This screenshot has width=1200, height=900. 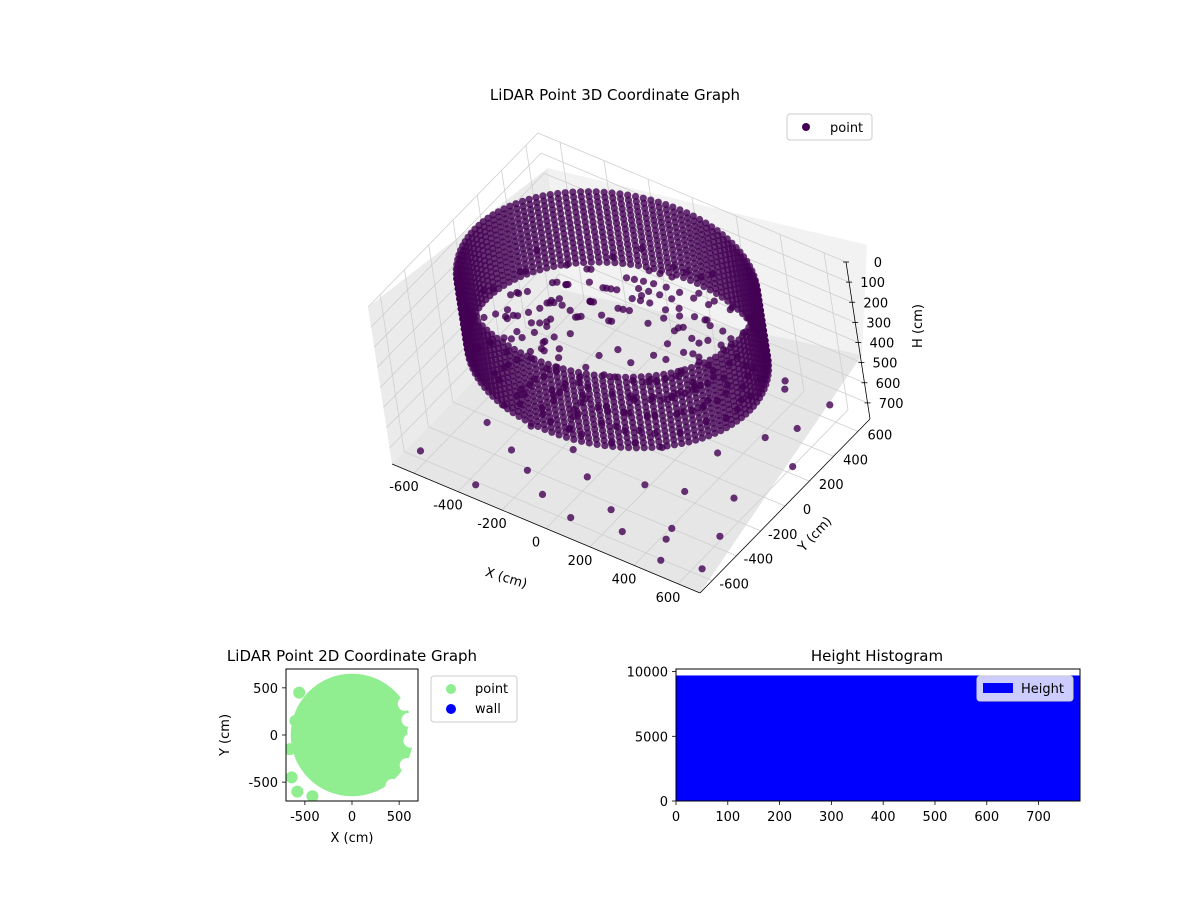 I want to click on y-tick-label: 600, so click(x=879, y=435).